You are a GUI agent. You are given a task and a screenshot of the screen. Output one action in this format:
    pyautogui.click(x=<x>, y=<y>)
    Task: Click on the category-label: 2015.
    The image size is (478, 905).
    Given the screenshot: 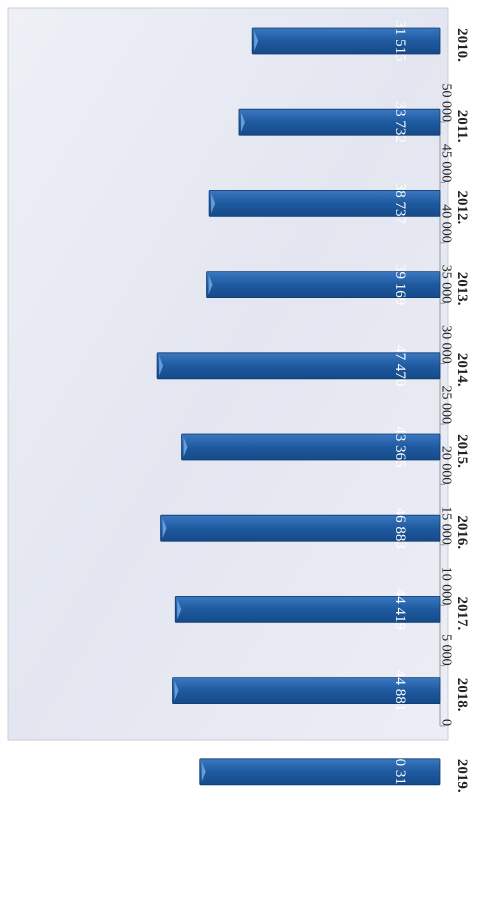 What is the action you would take?
    pyautogui.click(x=462, y=451)
    